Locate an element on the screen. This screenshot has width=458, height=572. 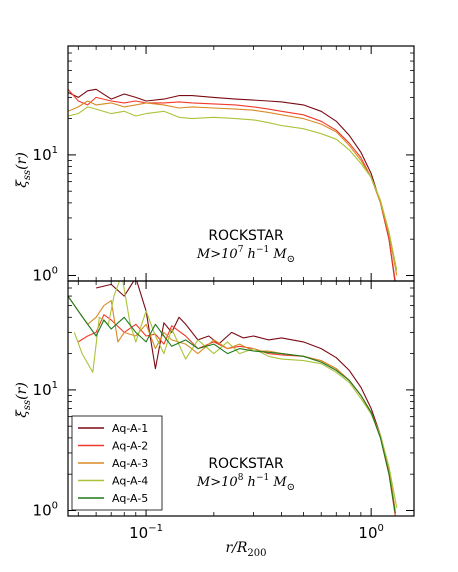
legend-label-aq-a-2: Aq-A-2 is located at coordinates (130, 446).